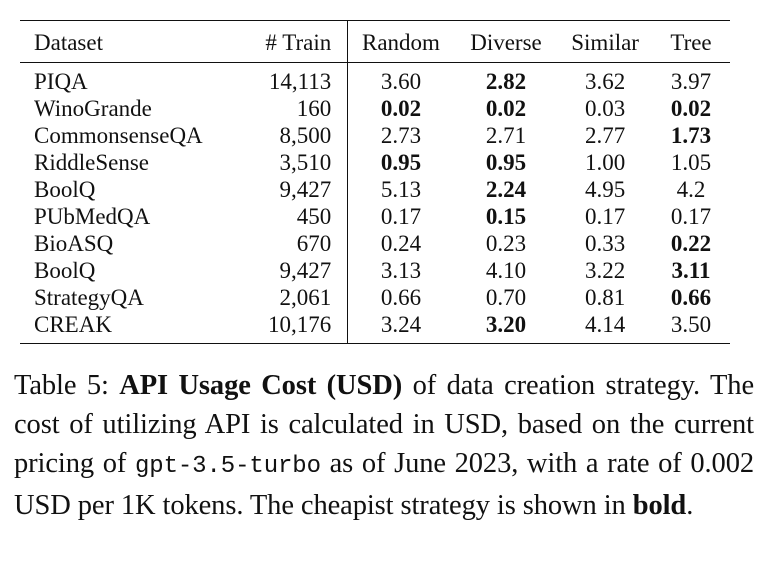 The height and width of the screenshot is (582, 763). Describe the element at coordinates (401, 243) in the screenshot. I see `cell-random: 0.24` at that location.